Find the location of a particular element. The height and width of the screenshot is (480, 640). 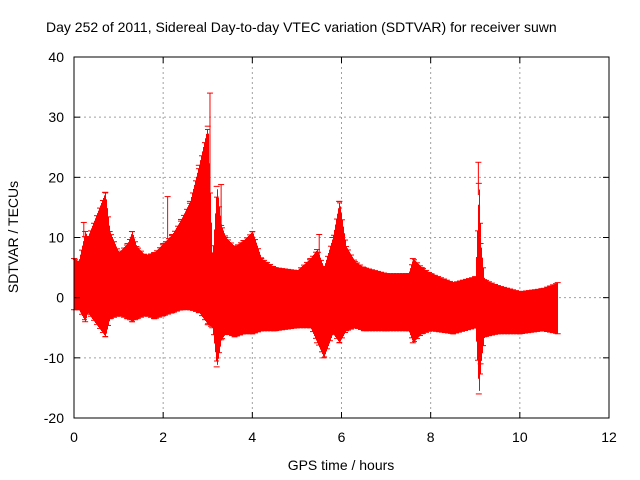

y-tick-label: 40 is located at coordinates (56, 57).